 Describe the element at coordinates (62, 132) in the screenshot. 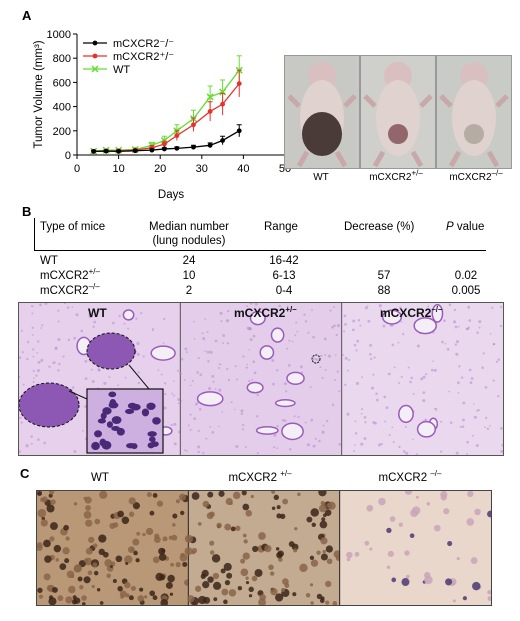

I see `y-tick-label: 200` at that location.